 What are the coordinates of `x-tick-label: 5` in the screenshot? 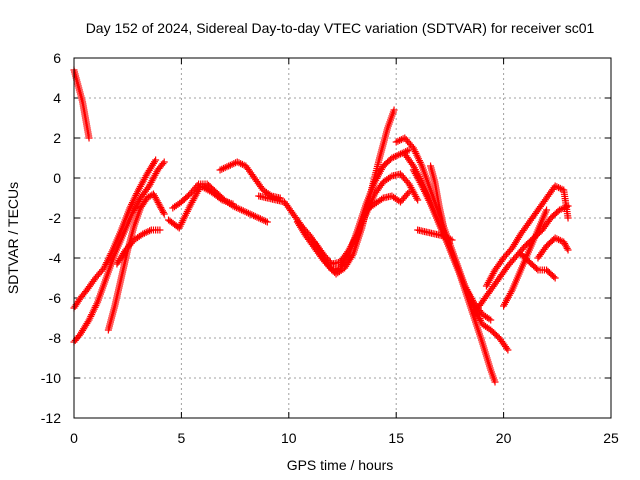 It's located at (182, 438).